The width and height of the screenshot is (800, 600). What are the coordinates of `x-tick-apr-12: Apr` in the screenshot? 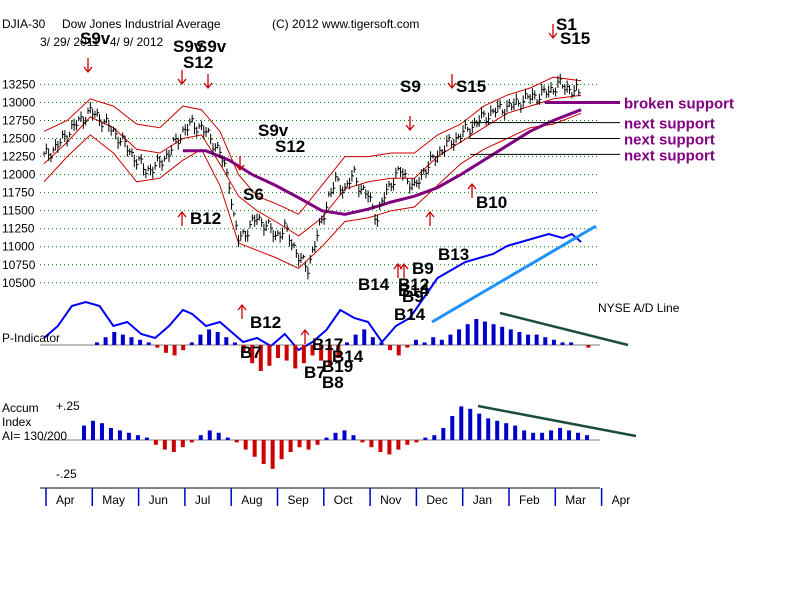 It's located at (621, 500).